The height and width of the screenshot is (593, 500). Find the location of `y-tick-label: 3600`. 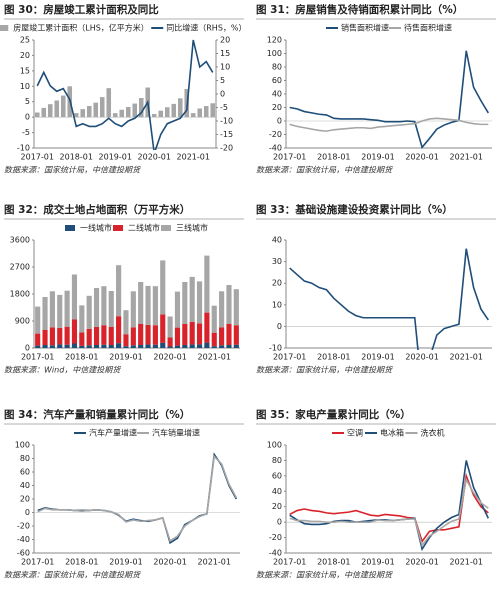

y-tick-label: 3600 is located at coordinates (20, 240).